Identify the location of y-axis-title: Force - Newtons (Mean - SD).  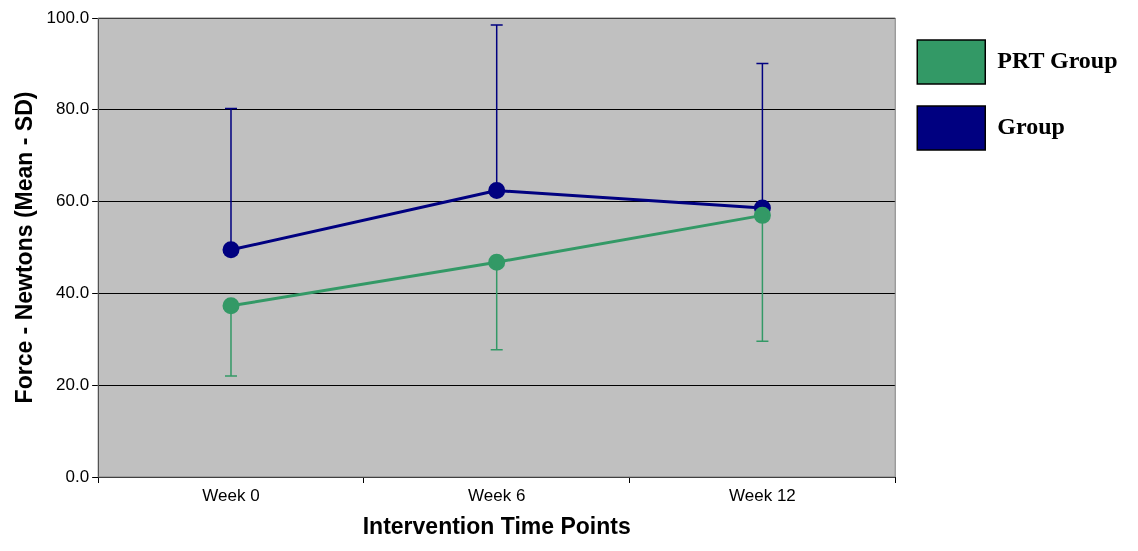
(24, 247).